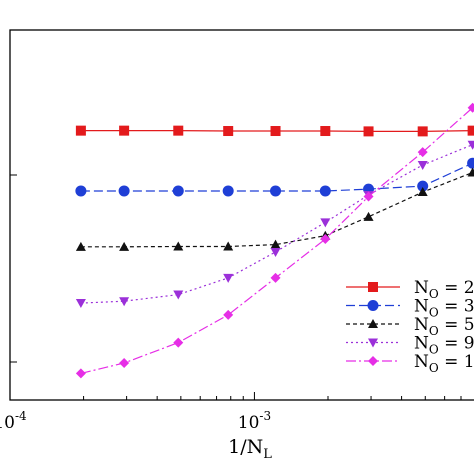 This screenshot has height=474, width=474. What do you see at coordinates (245, 447) in the screenshot?
I see `x-axis-label-main: 1/N` at bounding box center [245, 447].